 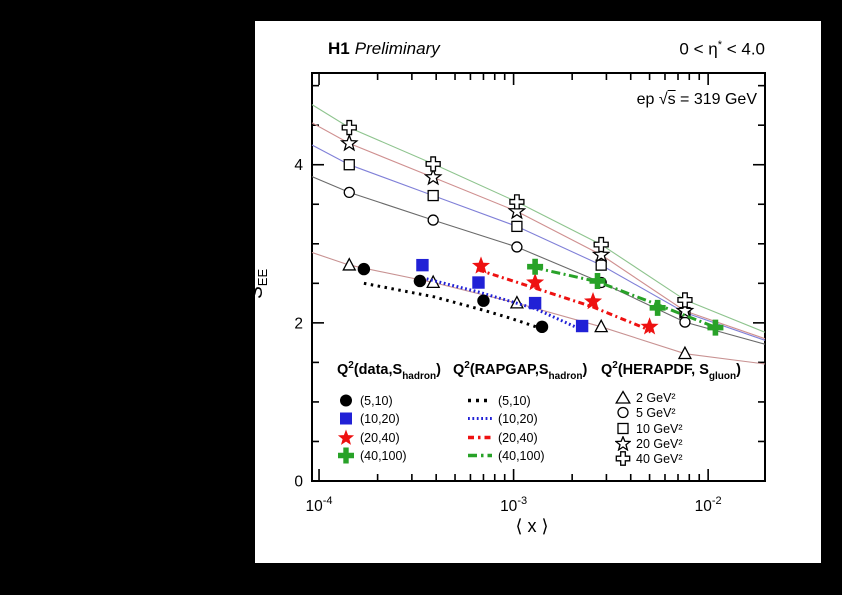 What do you see at coordinates (659, 458) in the screenshot?
I see `legend-item-label: 40 GeV²` at bounding box center [659, 458].